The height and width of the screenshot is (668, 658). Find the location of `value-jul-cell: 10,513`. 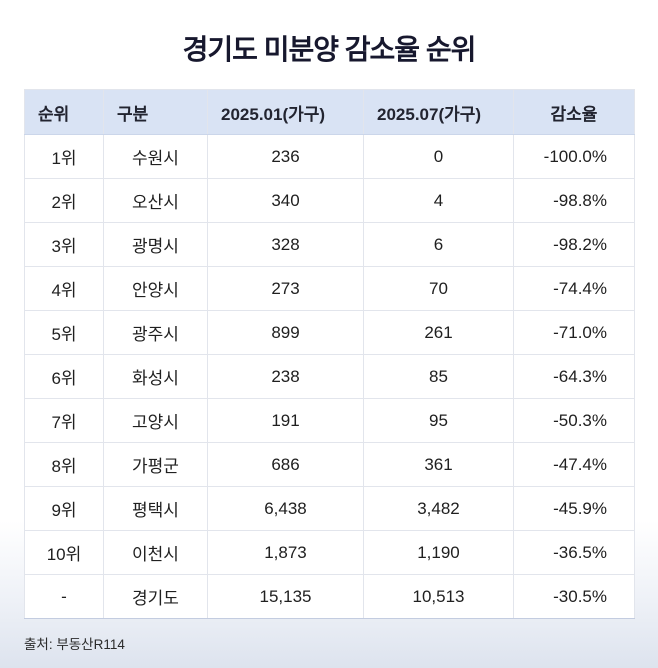

value-jul-cell: 10,513 is located at coordinates (438, 596).